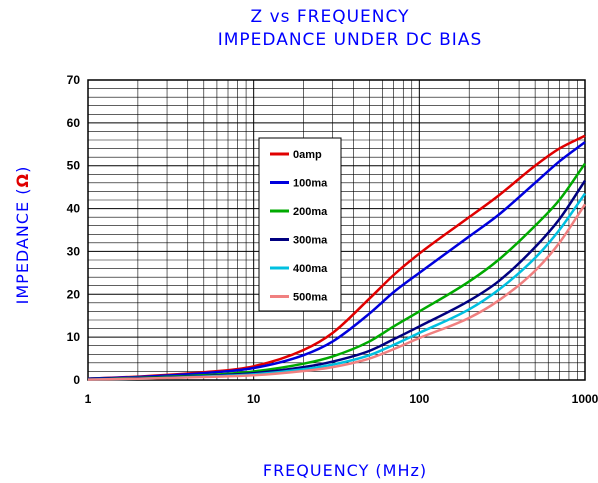 The width and height of the screenshot is (598, 483). What do you see at coordinates (307, 155) in the screenshot?
I see `legend-label-0amp: 0amp` at bounding box center [307, 155].